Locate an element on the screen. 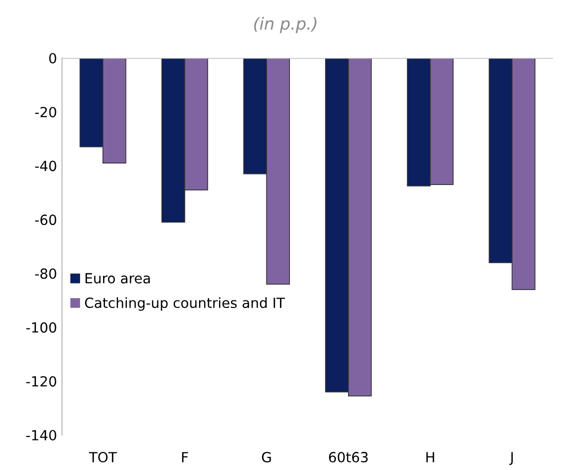 The width and height of the screenshot is (571, 470). y-tick-label: -100 is located at coordinates (41, 327).